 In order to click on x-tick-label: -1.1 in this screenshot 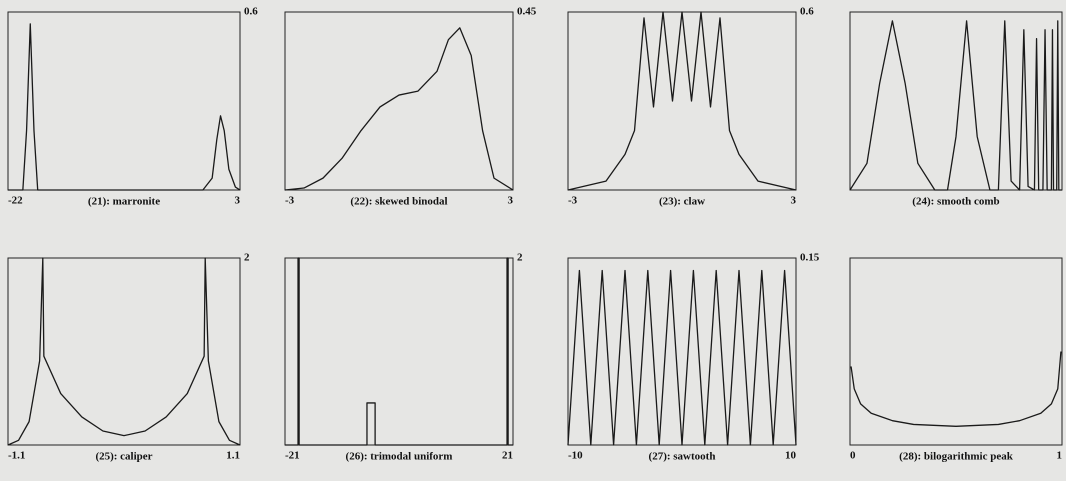, I will do `click(16, 456)`.